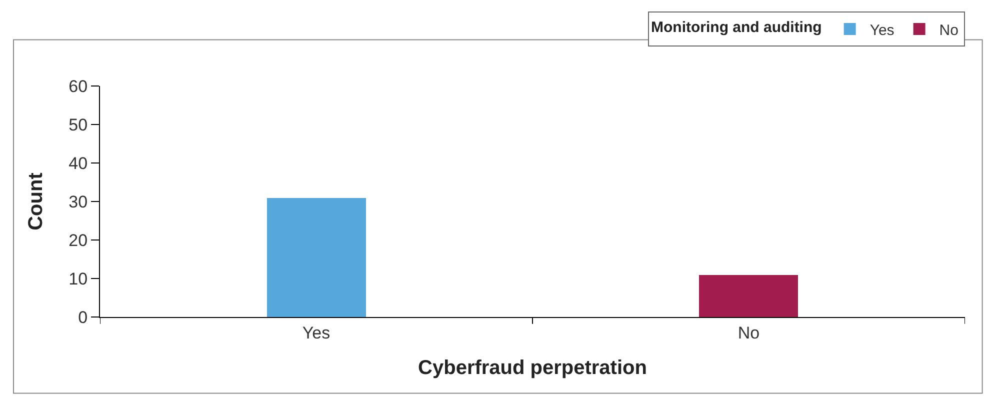 The height and width of the screenshot is (405, 985). Describe the element at coordinates (948, 30) in the screenshot. I see `legend-label: No` at that location.